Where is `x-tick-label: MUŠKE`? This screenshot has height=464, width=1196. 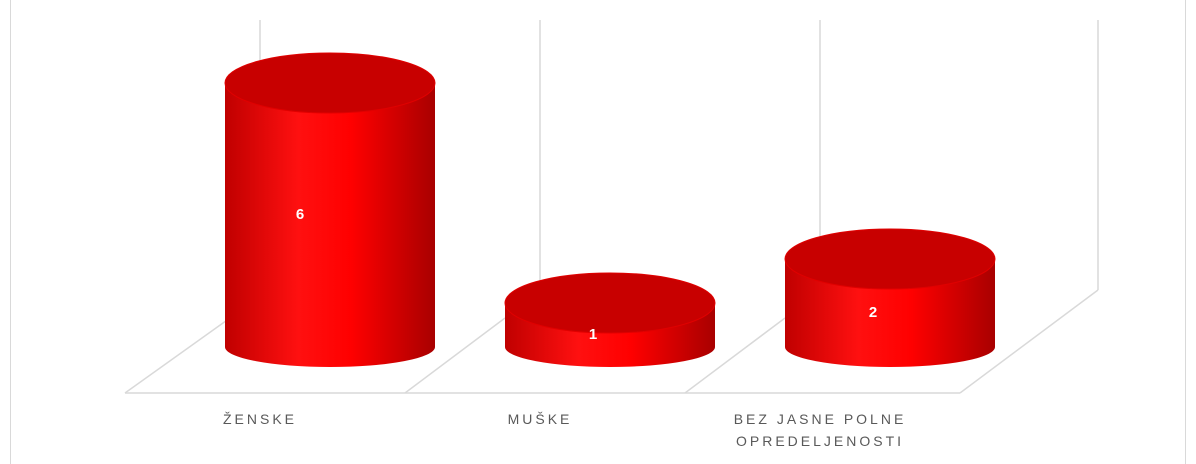 x-tick-label: MUŠKE is located at coordinates (540, 419).